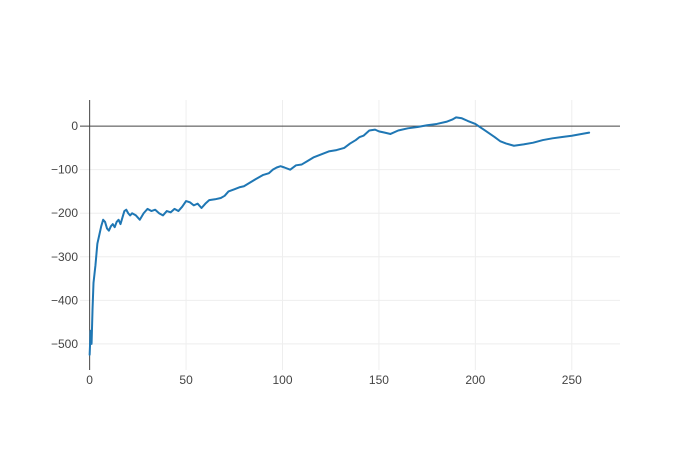  What do you see at coordinates (74, 126) in the screenshot?
I see `y-tick-label: 0` at bounding box center [74, 126].